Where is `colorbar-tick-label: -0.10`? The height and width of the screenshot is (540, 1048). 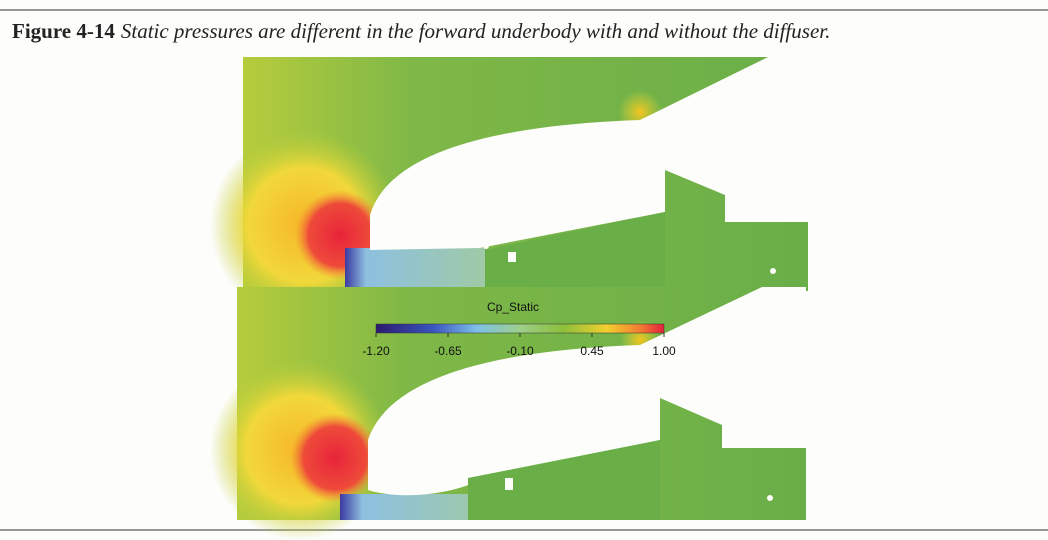
colorbar-tick-label: -0.10 is located at coordinates (520, 351).